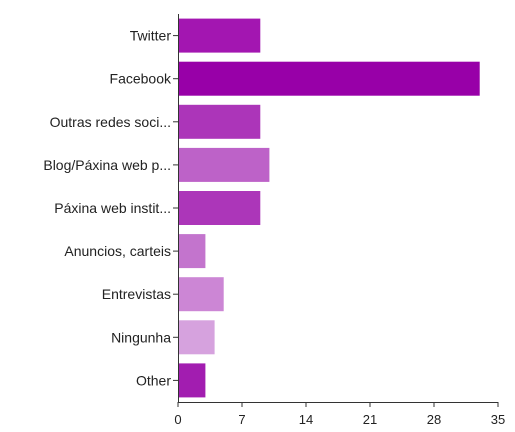 This screenshot has width=515, height=432. I want to click on bar-p-xina-web-instit, so click(219, 208).